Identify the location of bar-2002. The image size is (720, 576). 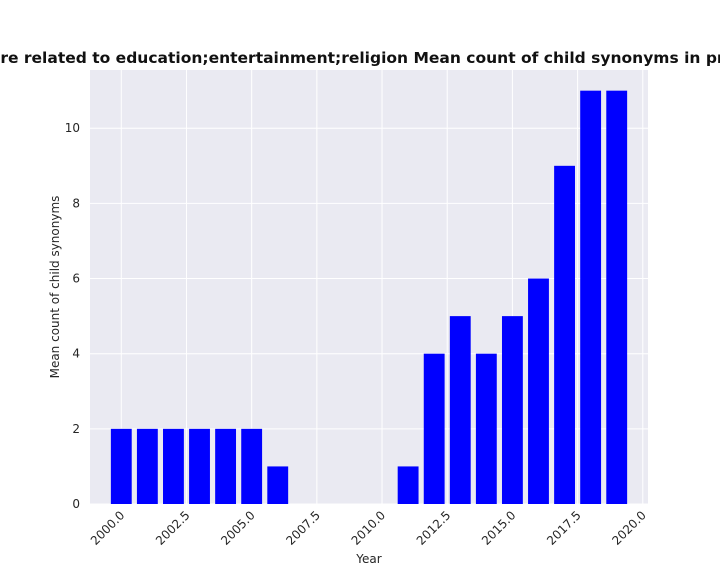
(173, 466).